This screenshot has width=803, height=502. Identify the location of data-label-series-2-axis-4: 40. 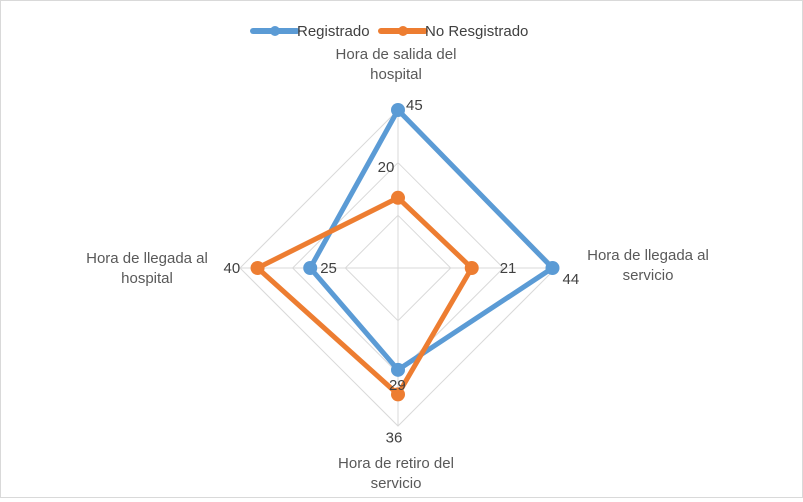
(232, 268).